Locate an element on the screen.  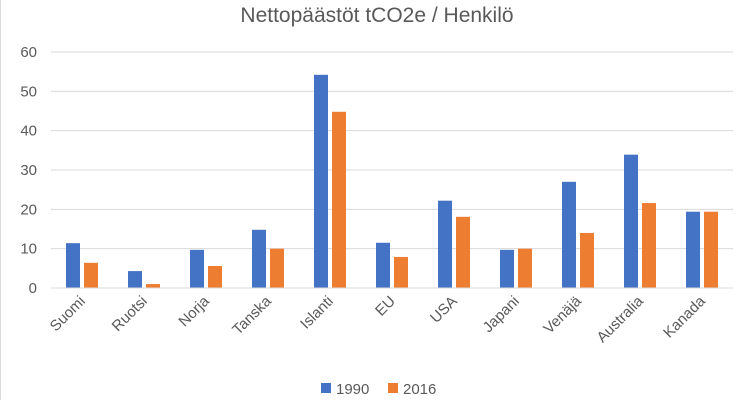
y-axis: 0 10 20 30 40 50 60 is located at coordinates (28, 170).